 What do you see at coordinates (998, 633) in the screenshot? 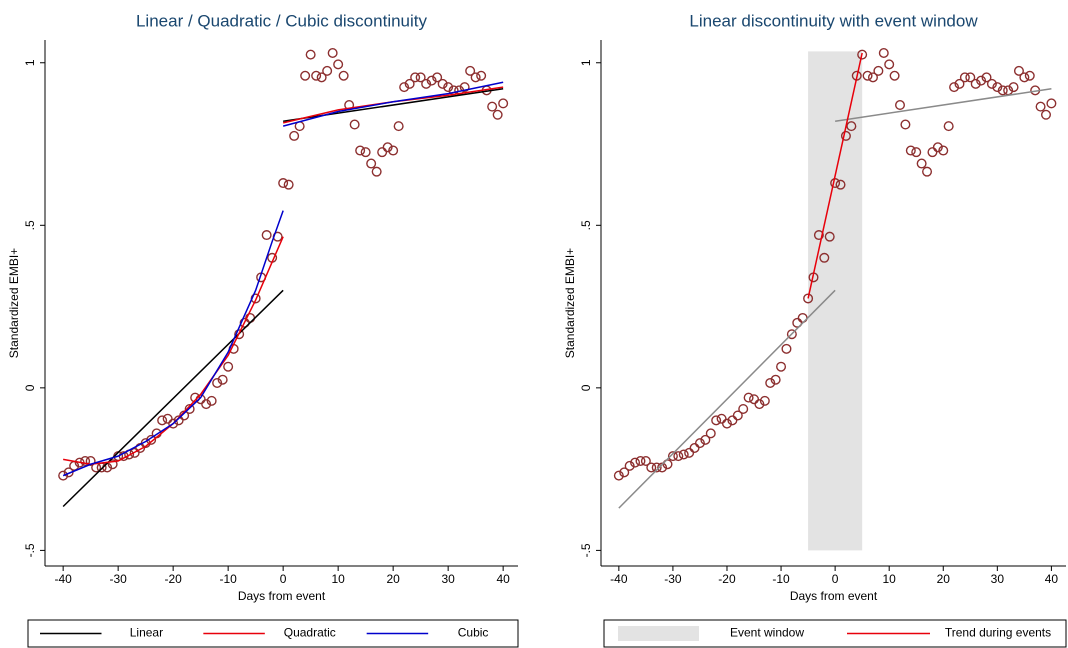
I see `legend-label: Trend during events` at bounding box center [998, 633].